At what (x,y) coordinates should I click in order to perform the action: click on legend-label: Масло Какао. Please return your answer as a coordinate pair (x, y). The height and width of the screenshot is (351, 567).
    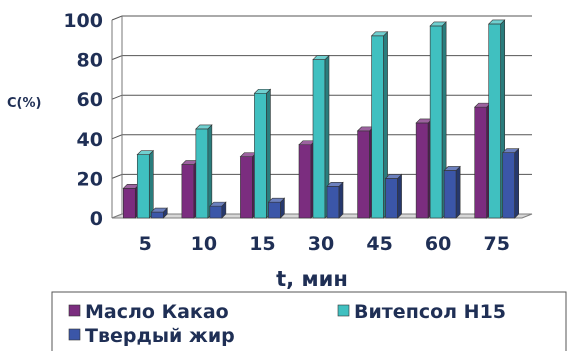
    Looking at the image, I should click on (157, 312).